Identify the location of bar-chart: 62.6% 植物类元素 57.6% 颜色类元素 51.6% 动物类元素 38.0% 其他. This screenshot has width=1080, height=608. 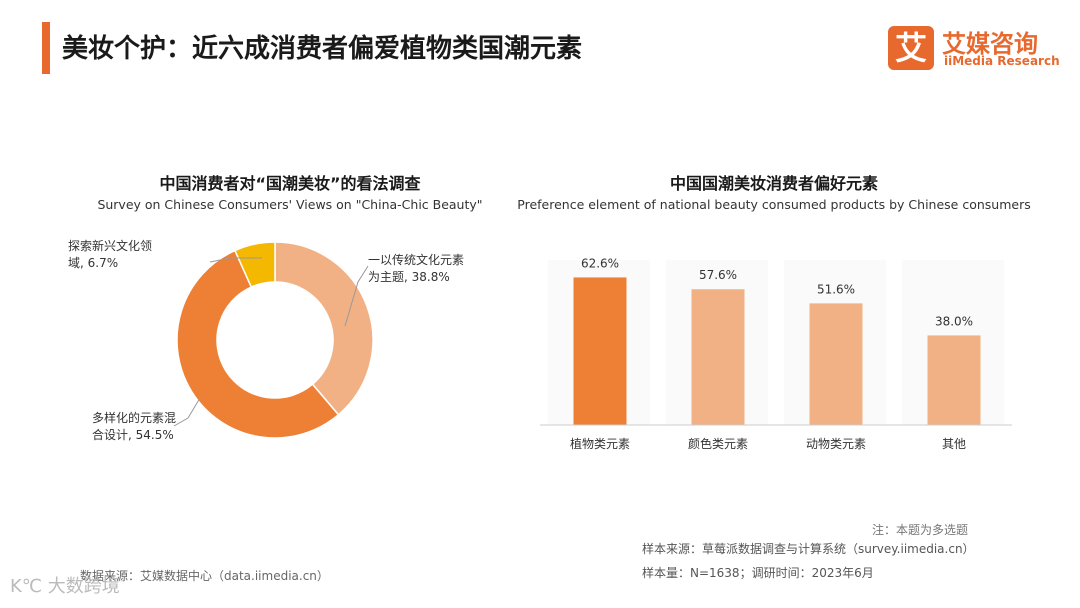
(776, 353).